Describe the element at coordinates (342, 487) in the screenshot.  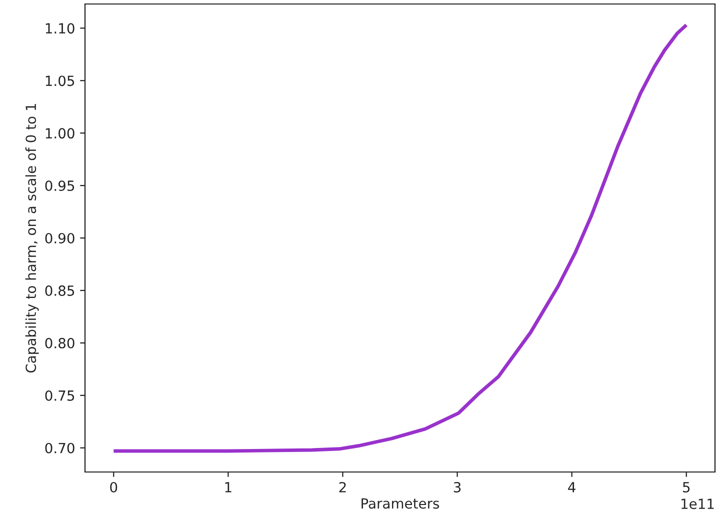
I see `x-tick-label: 2` at that location.